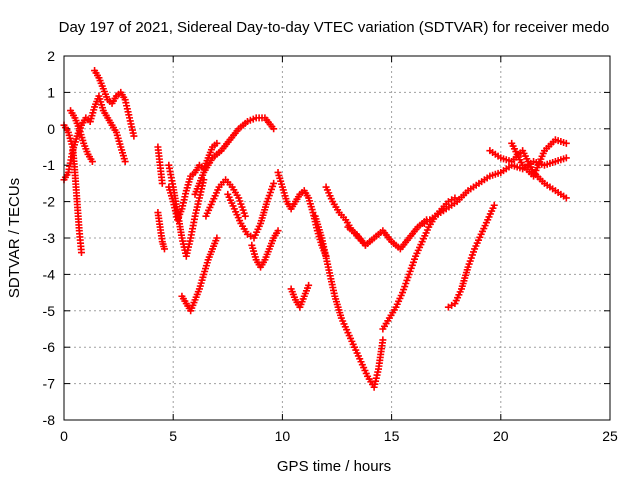  I want to click on y-tick-label: -4, so click(49, 274).